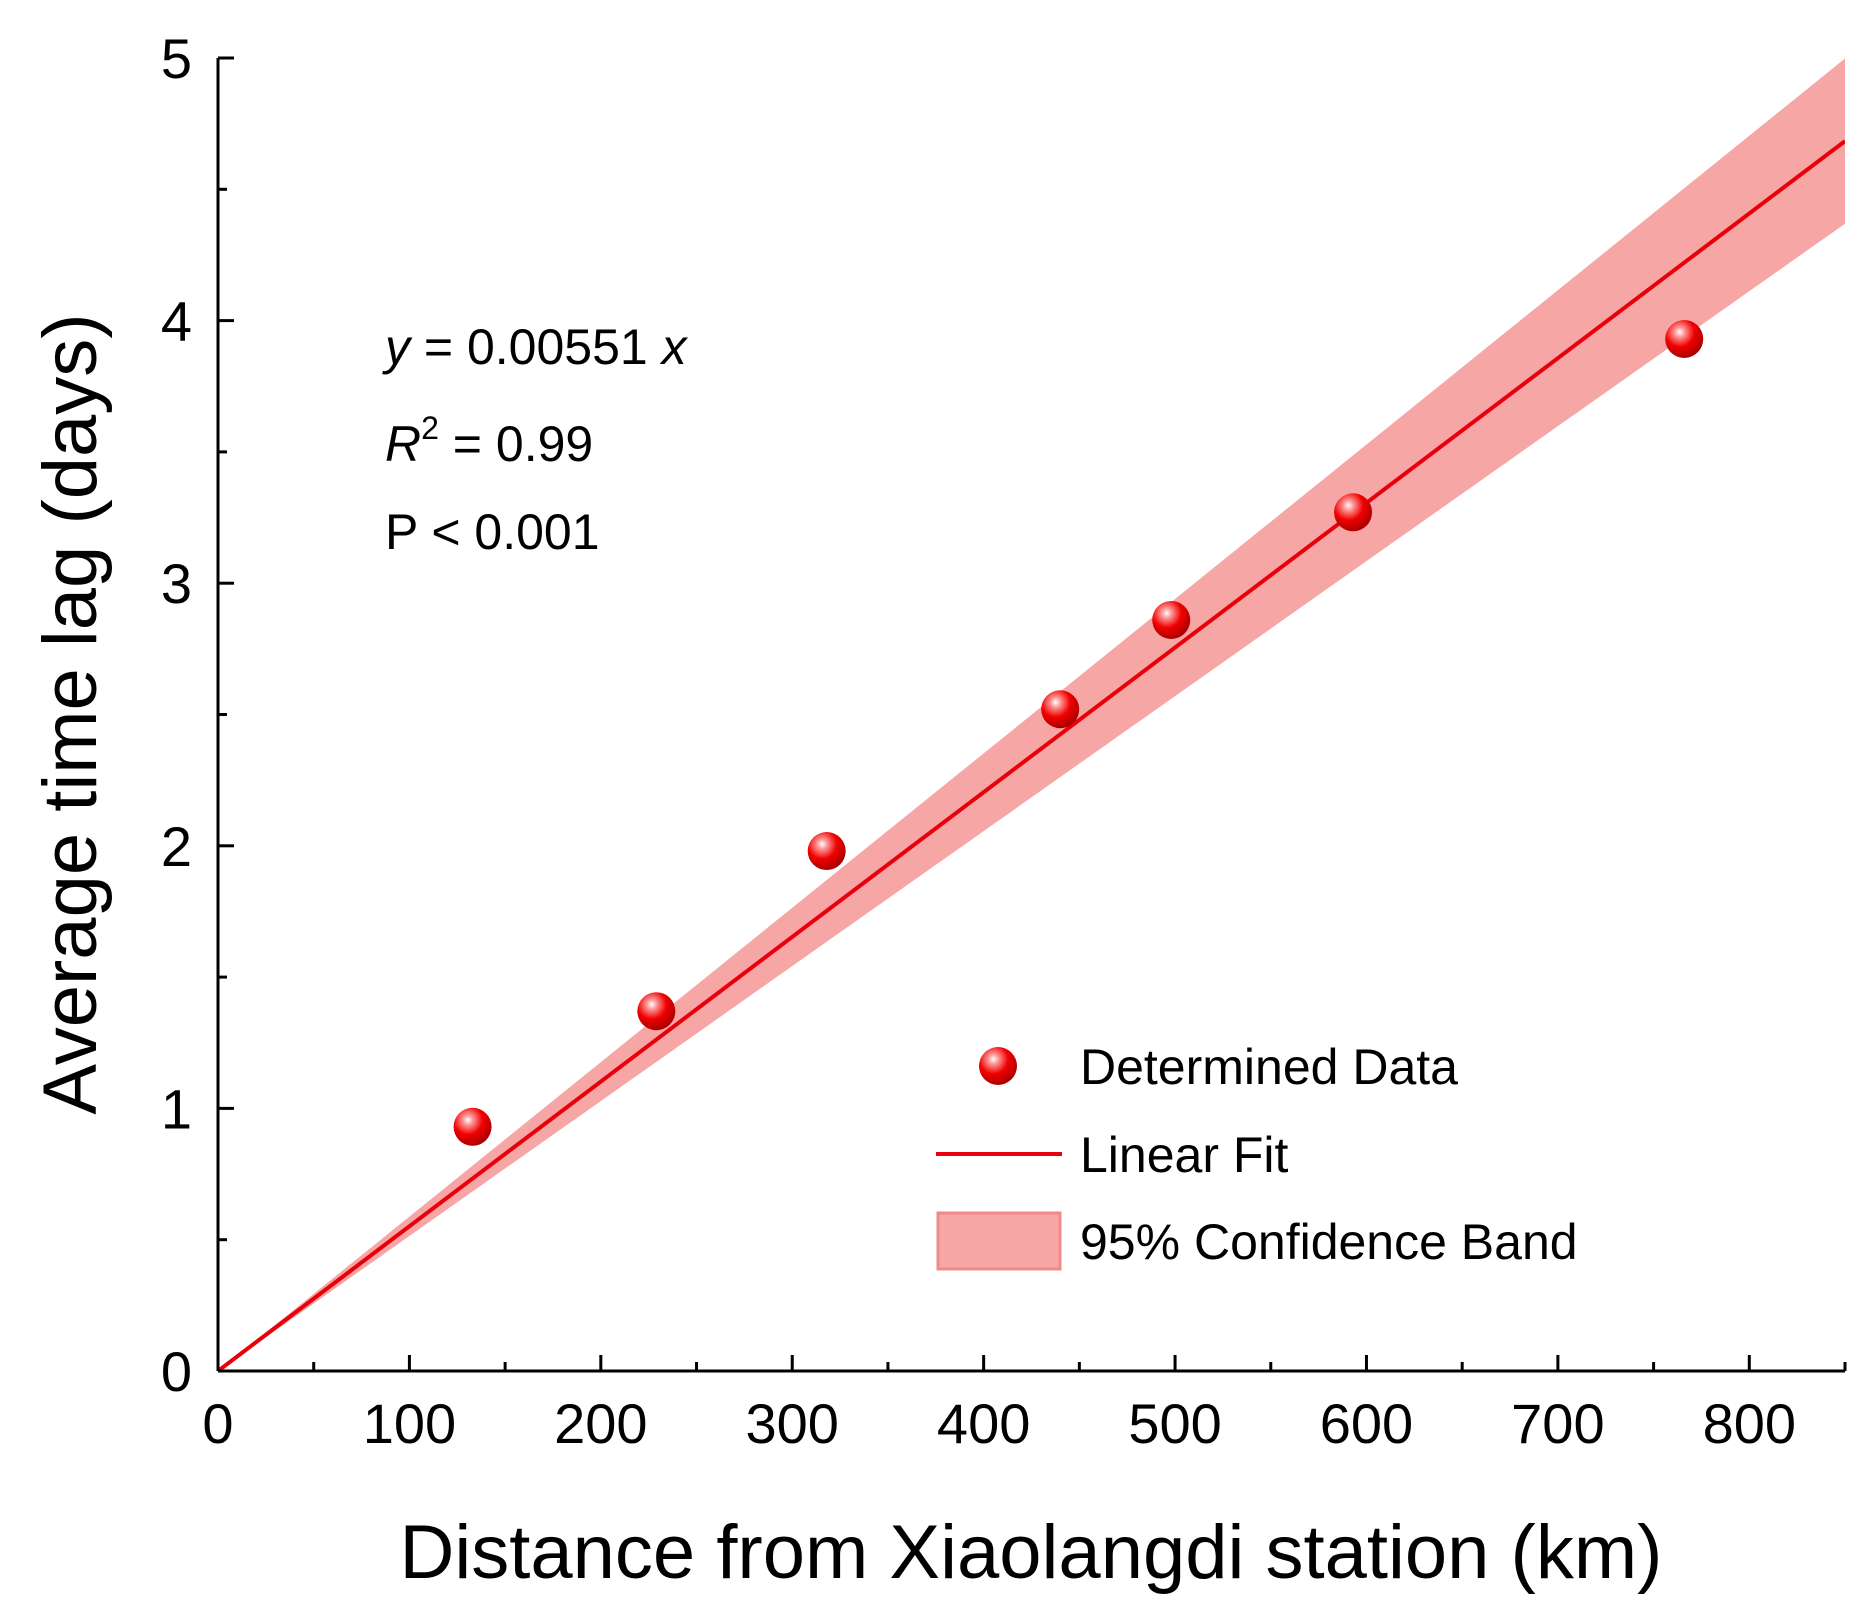  Describe the element at coordinates (1557, 1423) in the screenshot. I see `x-tick-label: 700` at that location.